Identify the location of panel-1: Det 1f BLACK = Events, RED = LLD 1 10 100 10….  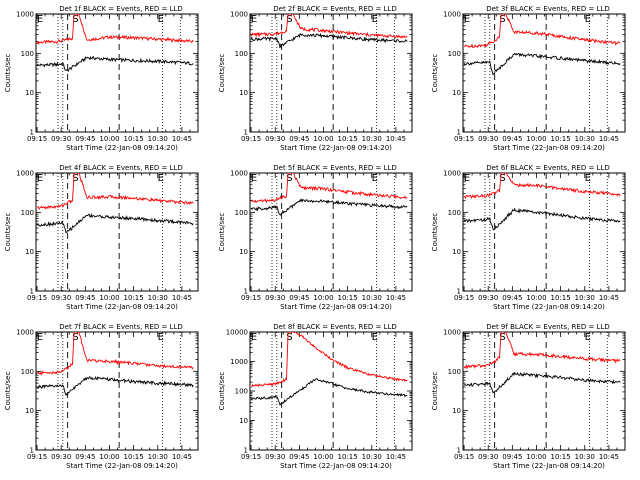
(101, 78).